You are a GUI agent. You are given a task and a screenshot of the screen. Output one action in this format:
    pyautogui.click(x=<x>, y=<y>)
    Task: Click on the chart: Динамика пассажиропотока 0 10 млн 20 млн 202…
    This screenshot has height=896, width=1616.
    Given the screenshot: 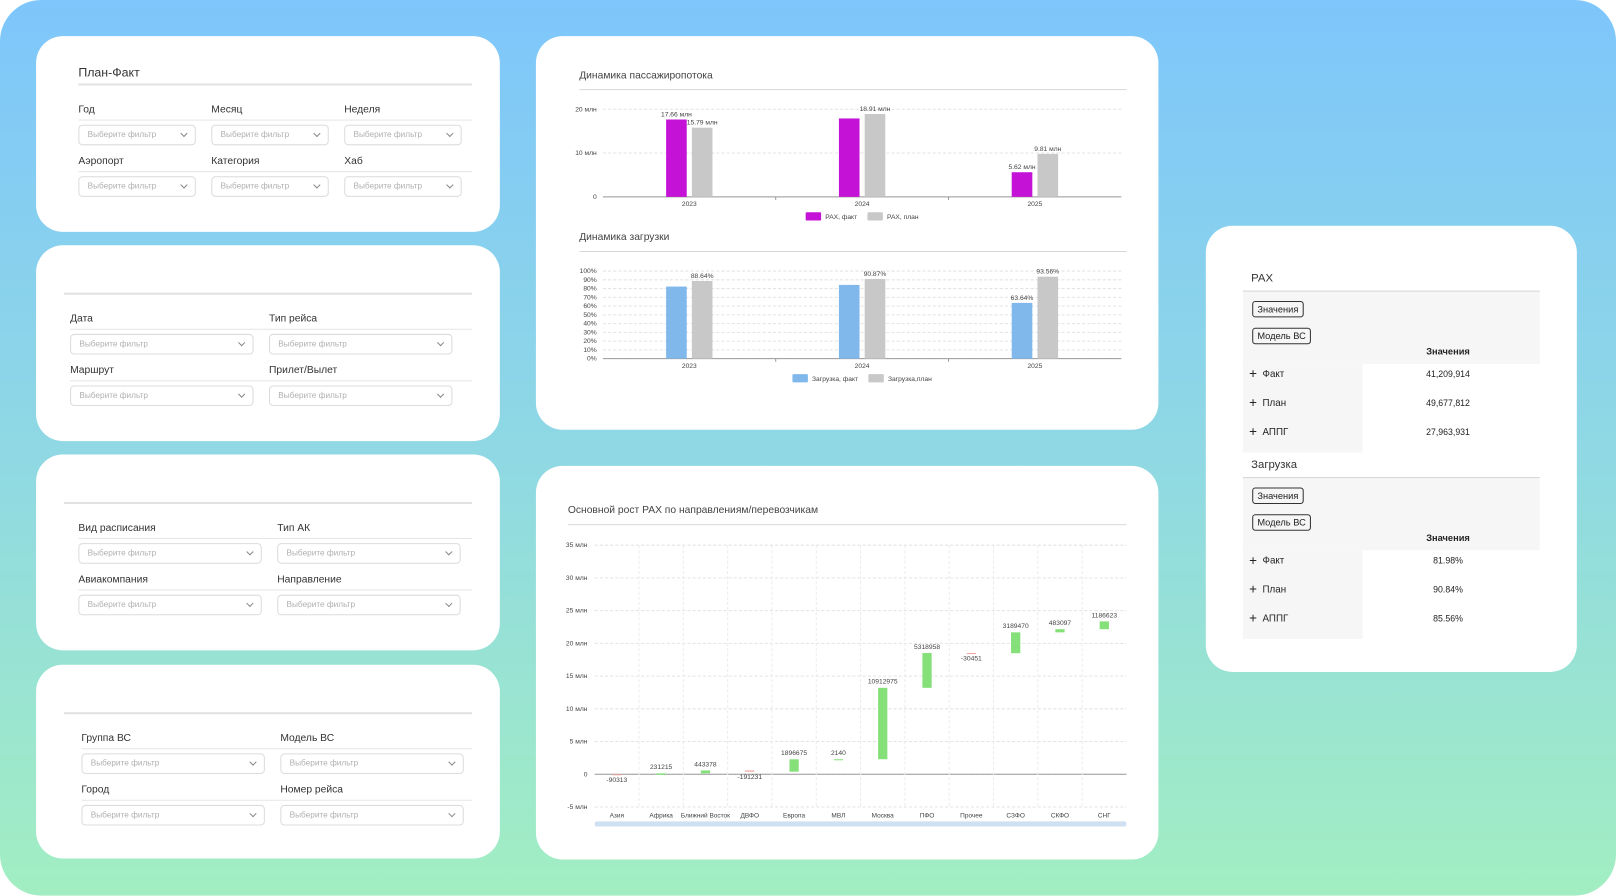 What is the action you would take?
    pyautogui.click(x=851, y=226)
    